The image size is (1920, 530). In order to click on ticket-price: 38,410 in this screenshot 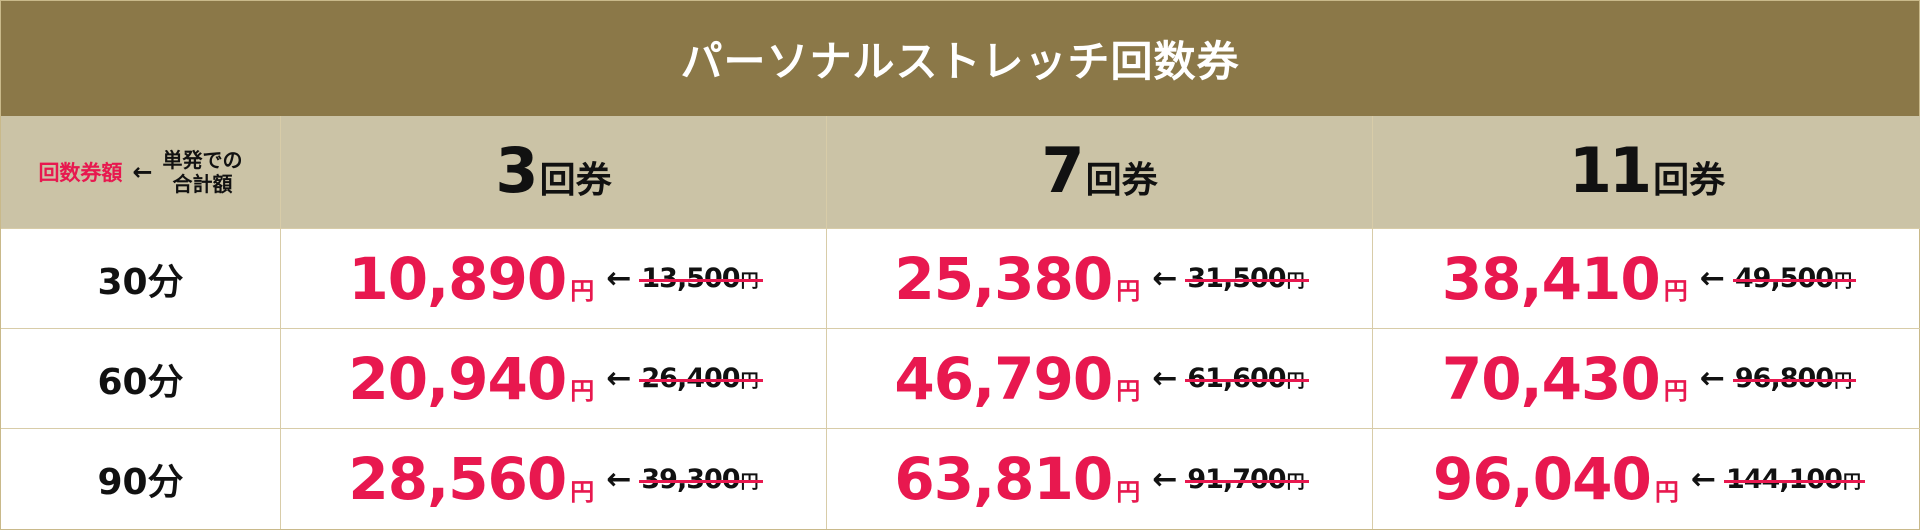, I will do `click(1551, 278)`.